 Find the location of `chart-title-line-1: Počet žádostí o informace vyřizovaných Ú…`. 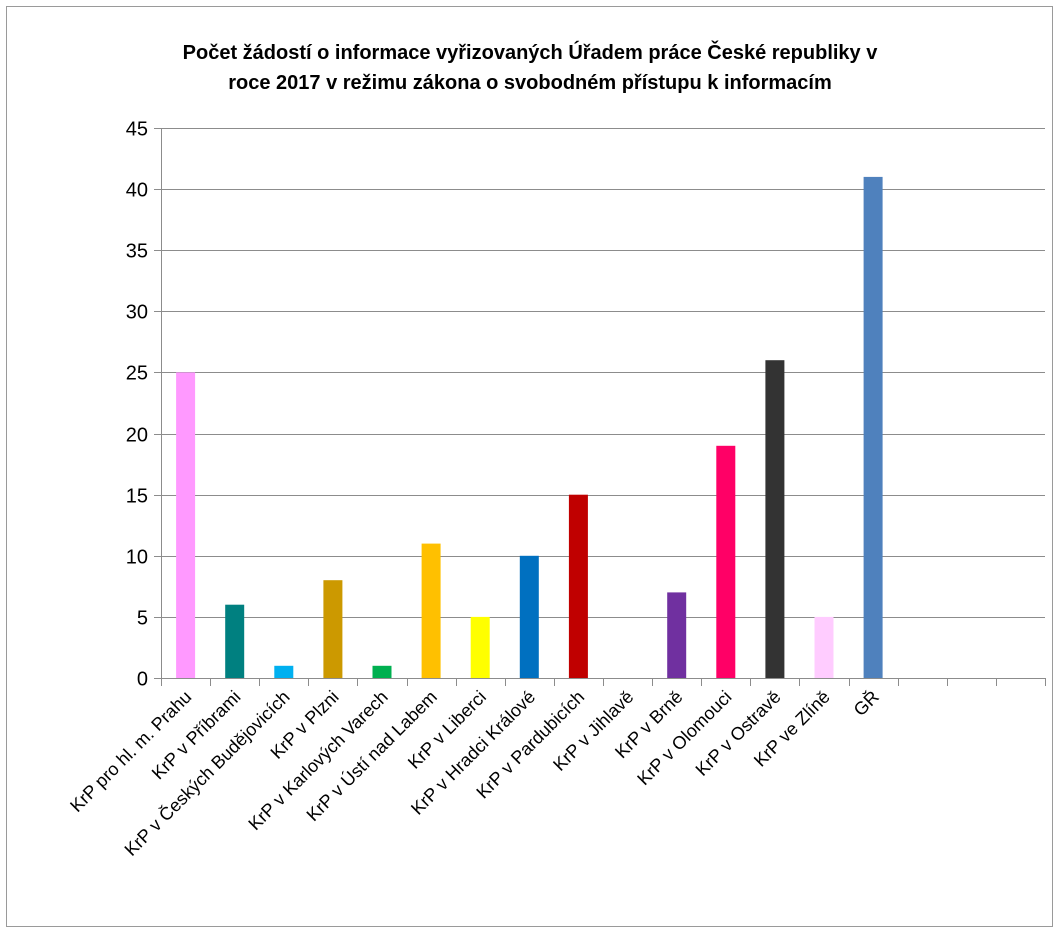

chart-title-line-1: Počet žádostí o informace vyřizovaných Ú… is located at coordinates (530, 53).